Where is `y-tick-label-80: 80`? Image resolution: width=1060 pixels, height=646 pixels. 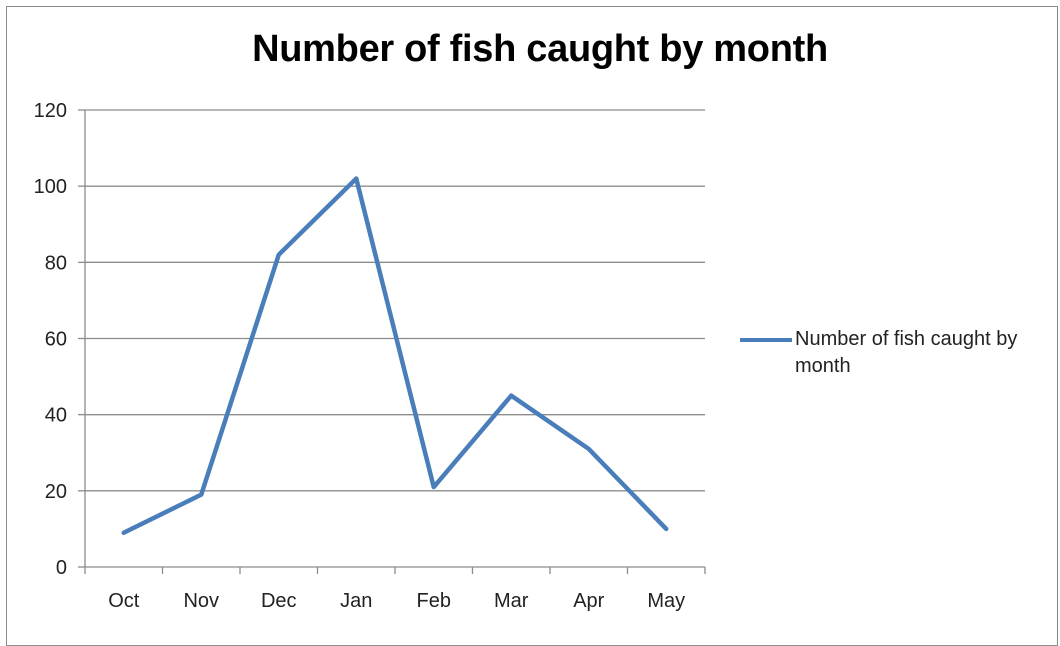
y-tick-label-80: 80 is located at coordinates (56, 263).